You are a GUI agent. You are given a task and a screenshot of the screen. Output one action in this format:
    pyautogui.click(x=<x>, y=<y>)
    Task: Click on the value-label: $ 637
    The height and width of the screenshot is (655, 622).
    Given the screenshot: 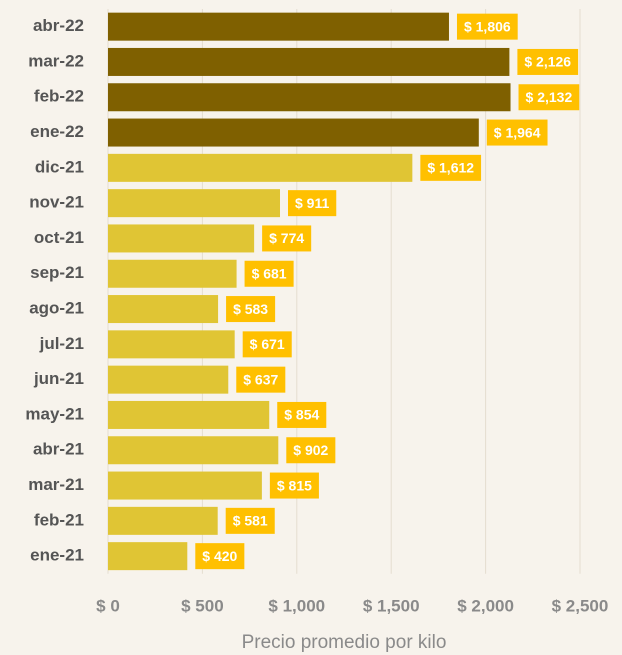 What is the action you would take?
    pyautogui.click(x=260, y=379)
    